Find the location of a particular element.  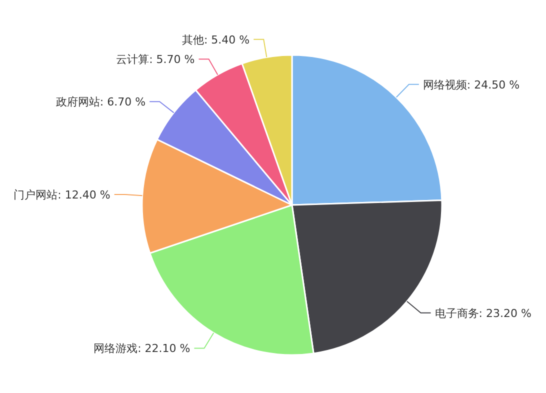

data-label: 电子商务: 23.20 % is located at coordinates (483, 313).